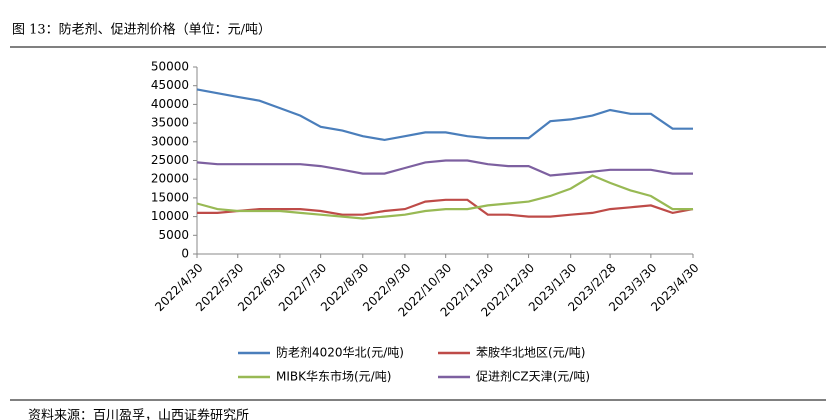 The height and width of the screenshot is (420, 837). I want to click on y-tick-label: 50000, so click(170, 67).